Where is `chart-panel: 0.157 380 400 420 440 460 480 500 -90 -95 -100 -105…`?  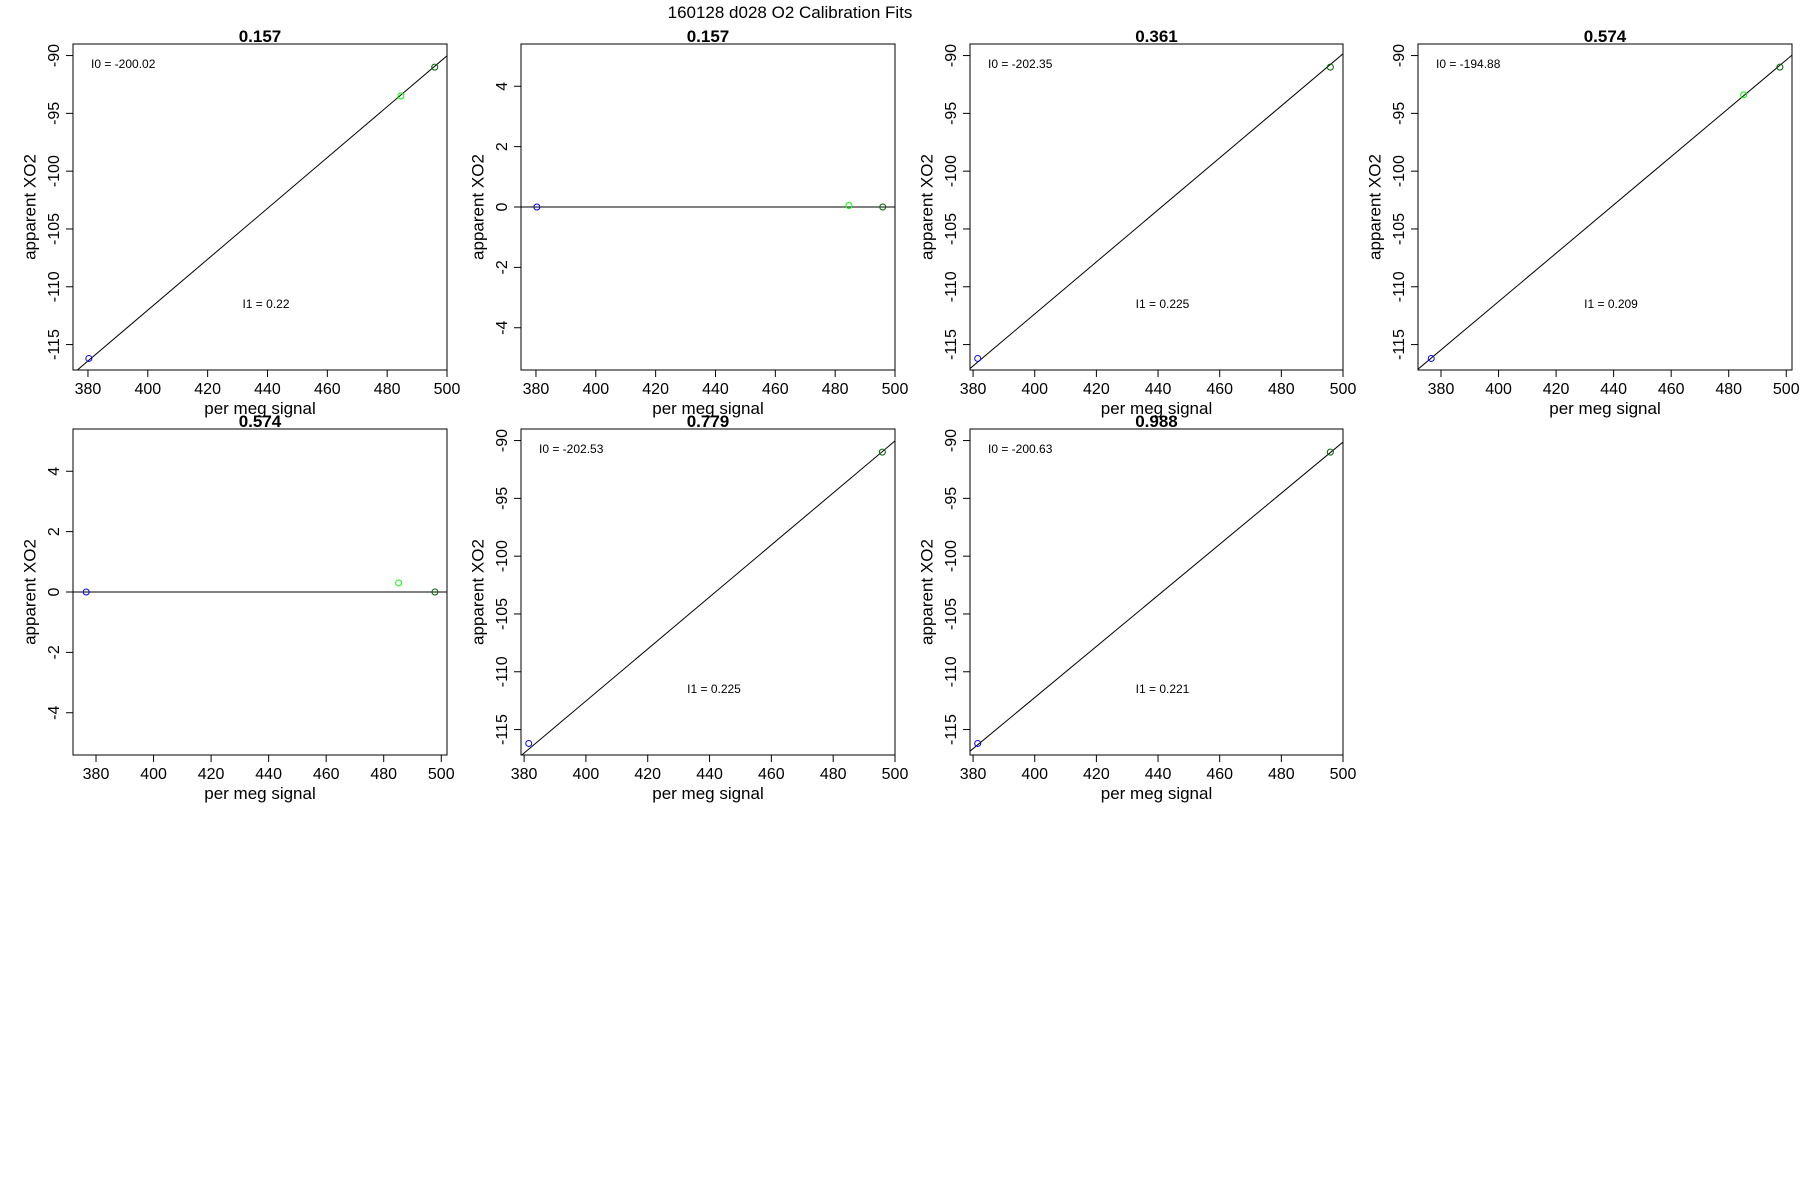
chart-panel: 0.157 380 400 420 440 460 480 500 -90 -95 -100 -105… is located at coordinates (240, 222).